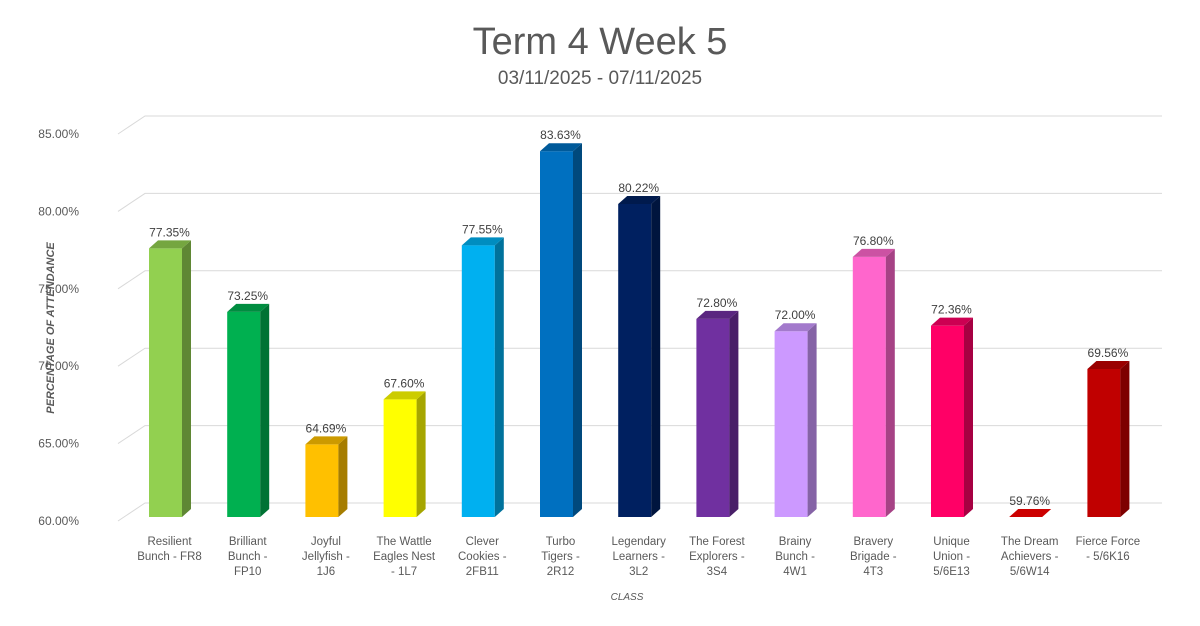 This screenshot has width=1200, height=626. Describe the element at coordinates (795, 542) in the screenshot. I see `x-tick-label-line: Brainy` at that location.